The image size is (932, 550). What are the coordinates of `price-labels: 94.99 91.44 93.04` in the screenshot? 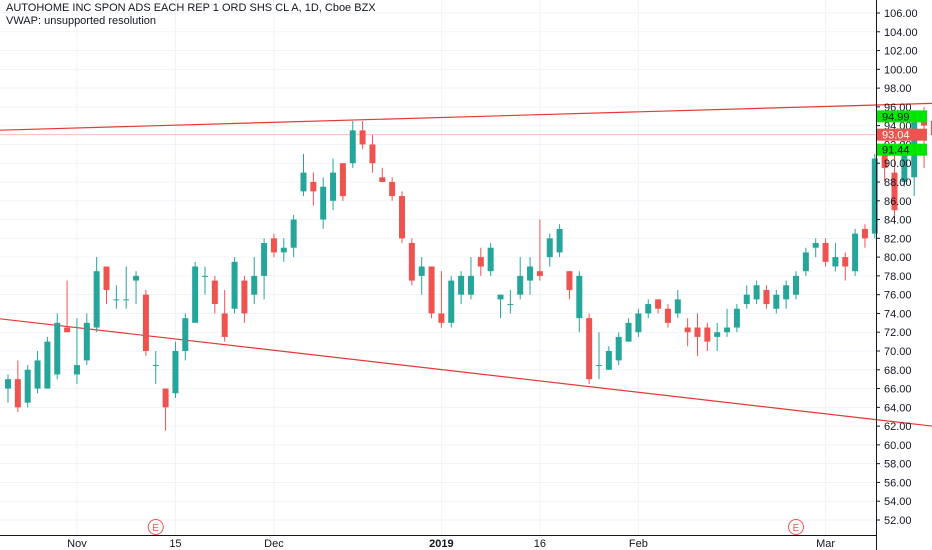 It's located at (902, 133).